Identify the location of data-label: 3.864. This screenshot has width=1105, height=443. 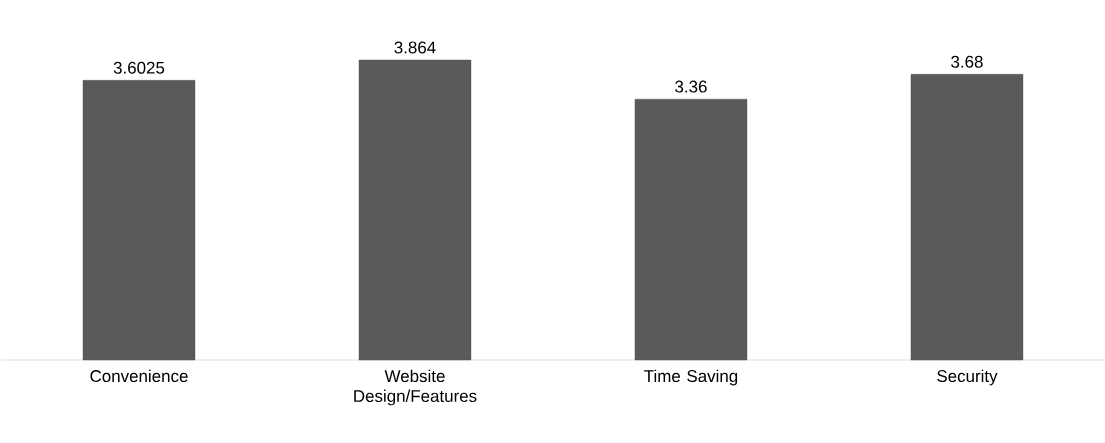
(415, 47).